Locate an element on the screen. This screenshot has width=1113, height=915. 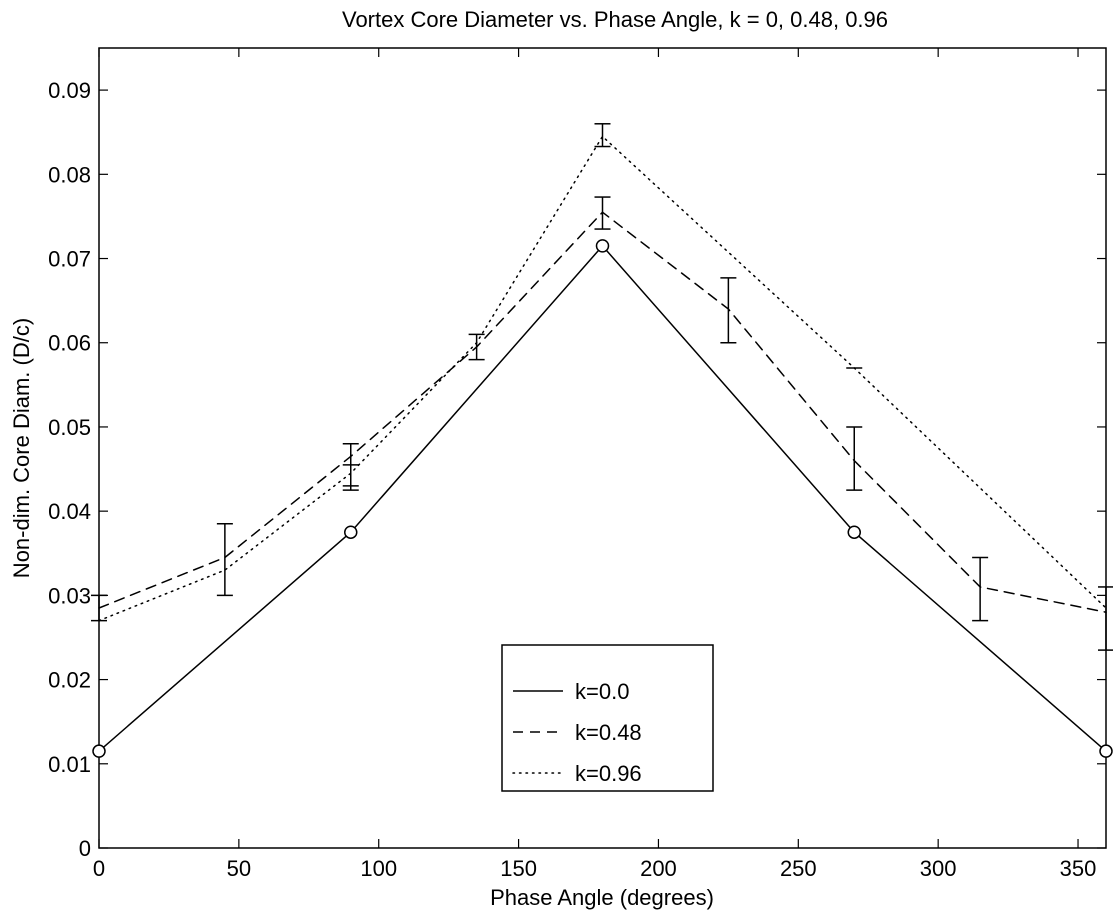
x-tick-label: 0 is located at coordinates (99, 868).